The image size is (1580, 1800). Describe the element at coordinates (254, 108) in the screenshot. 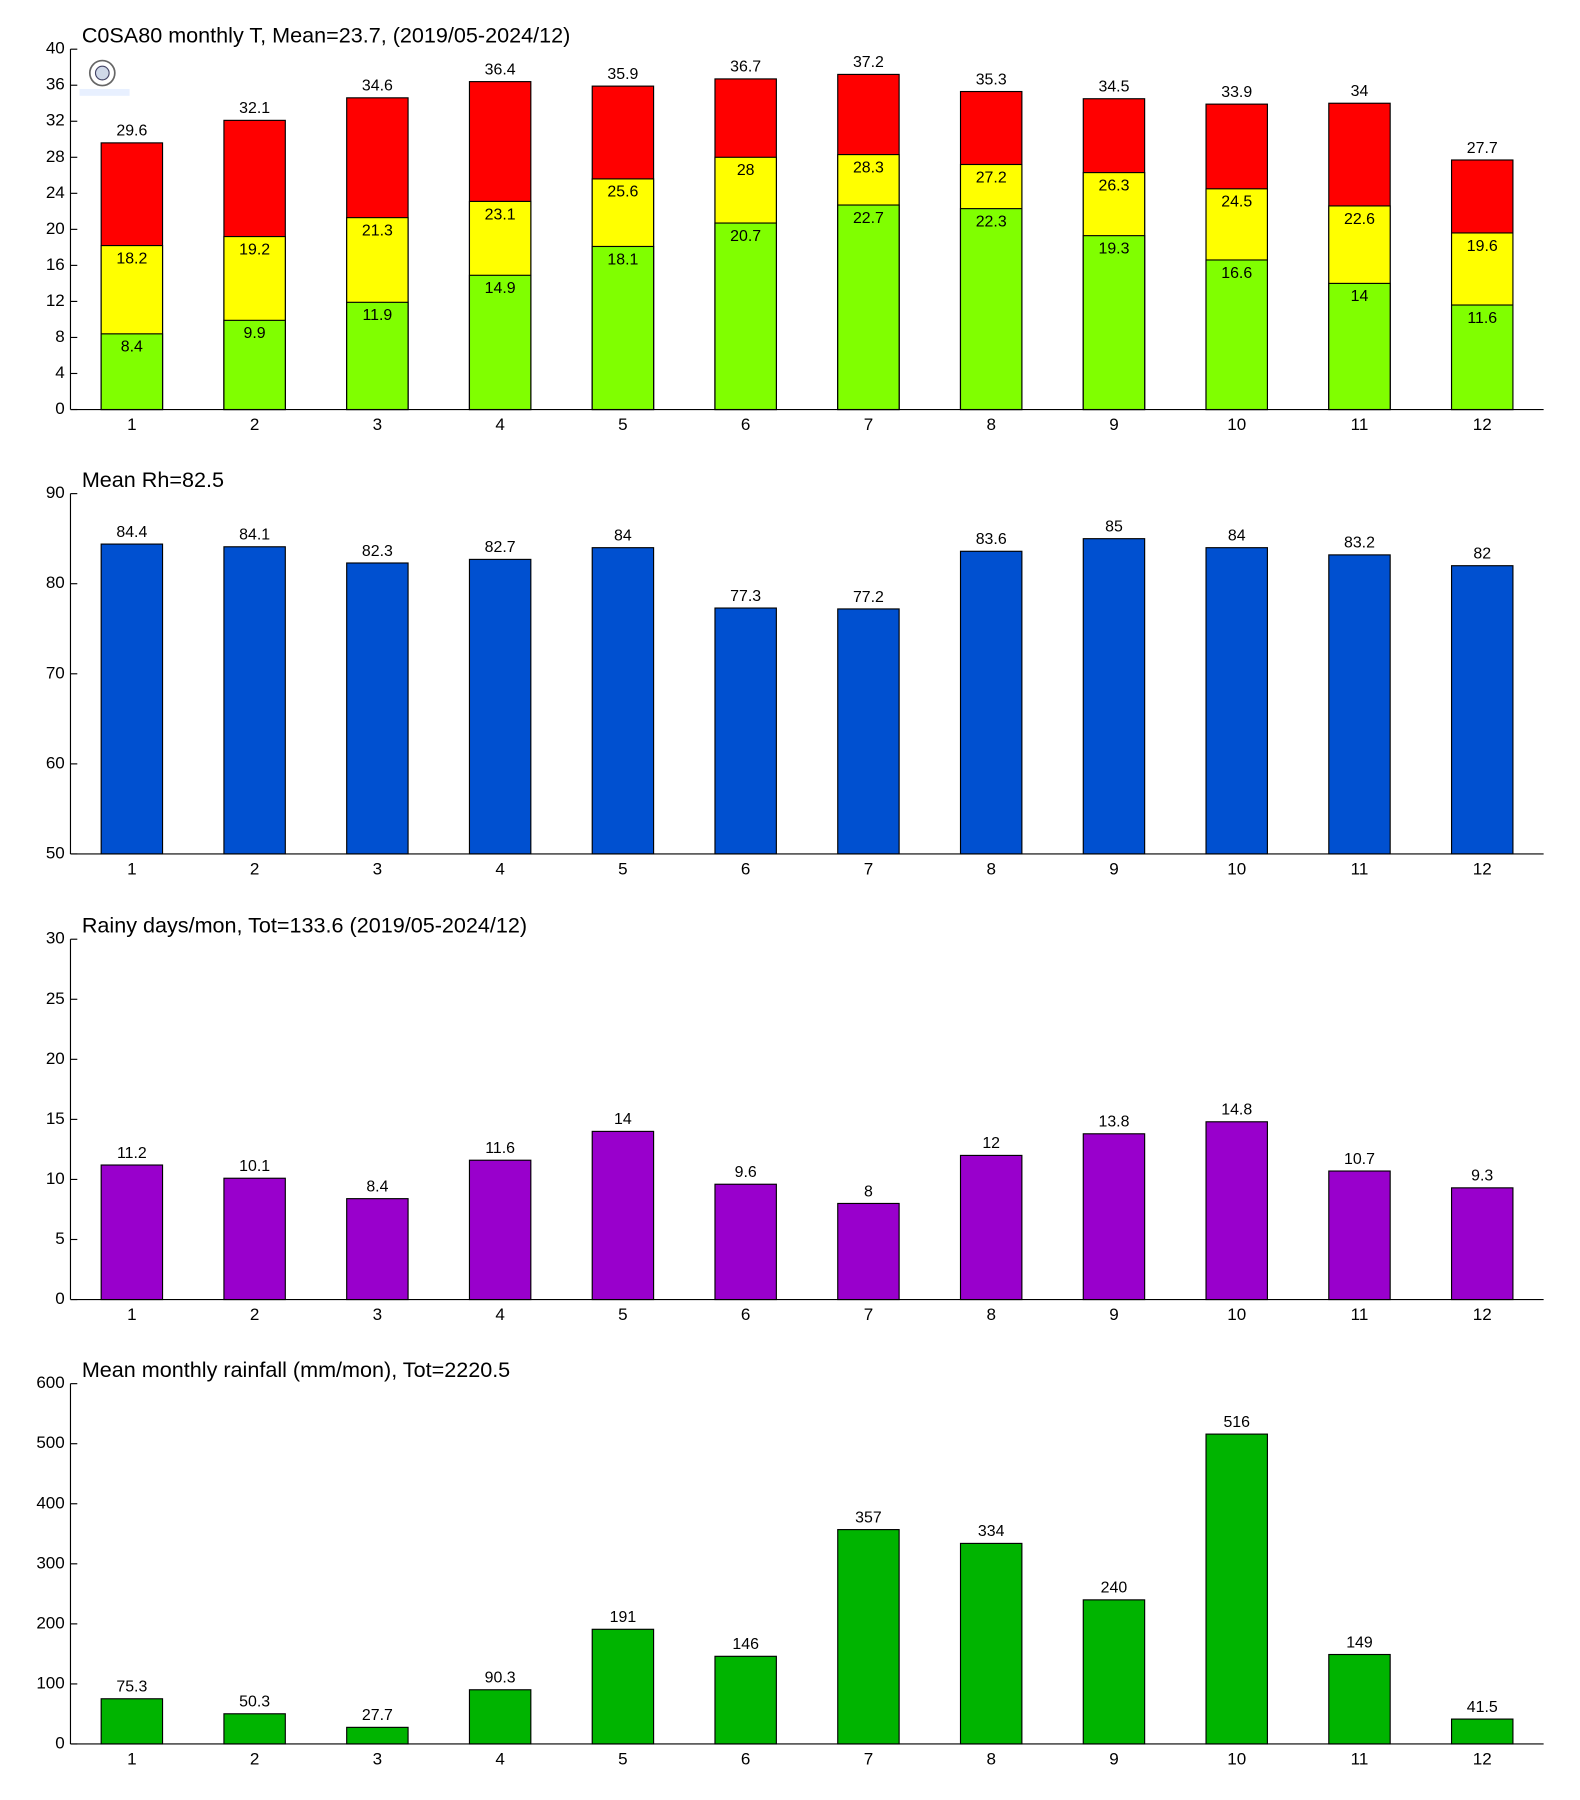

I see `value-label: 32.1` at that location.